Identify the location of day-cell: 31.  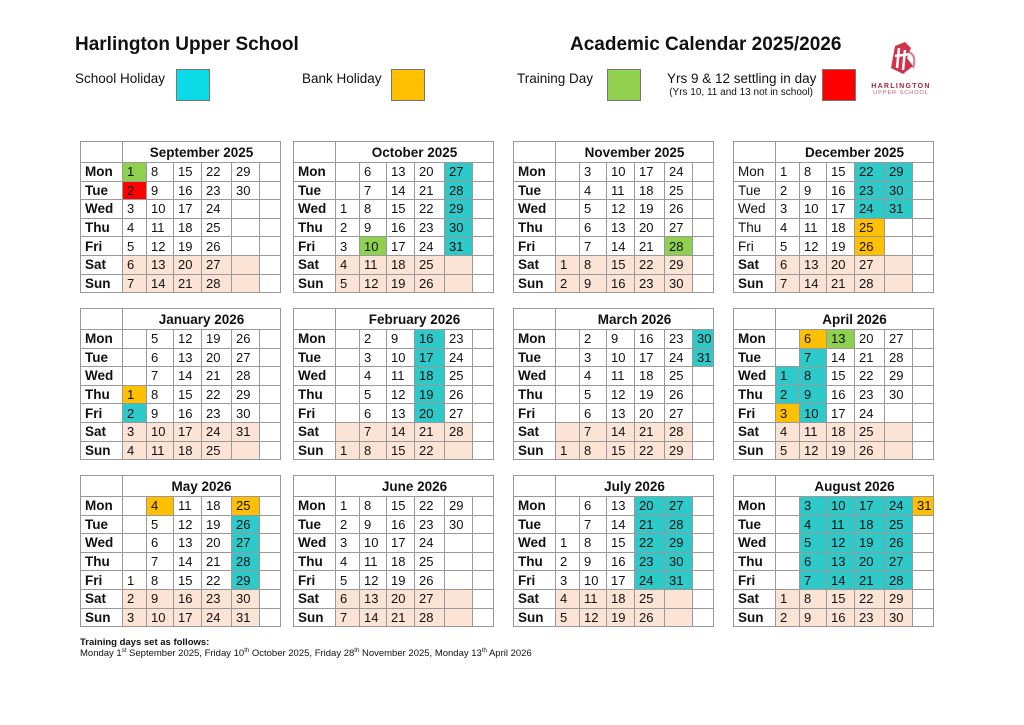
(245, 617).